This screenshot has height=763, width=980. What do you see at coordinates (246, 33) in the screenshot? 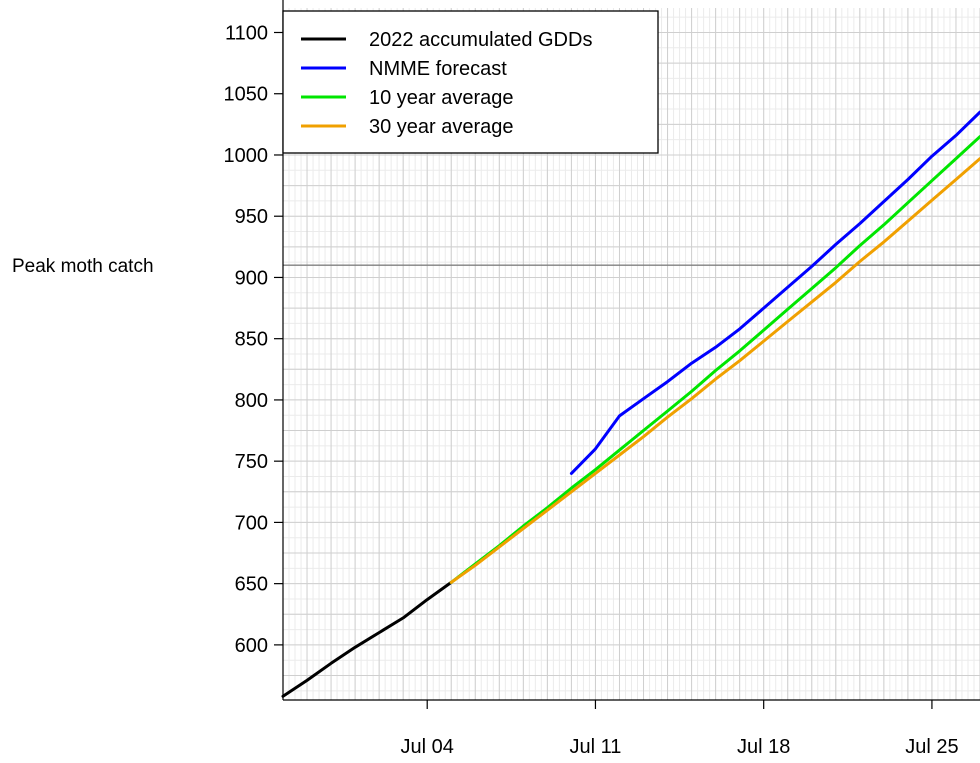
I see `y-tick-label: 1100` at bounding box center [246, 33].